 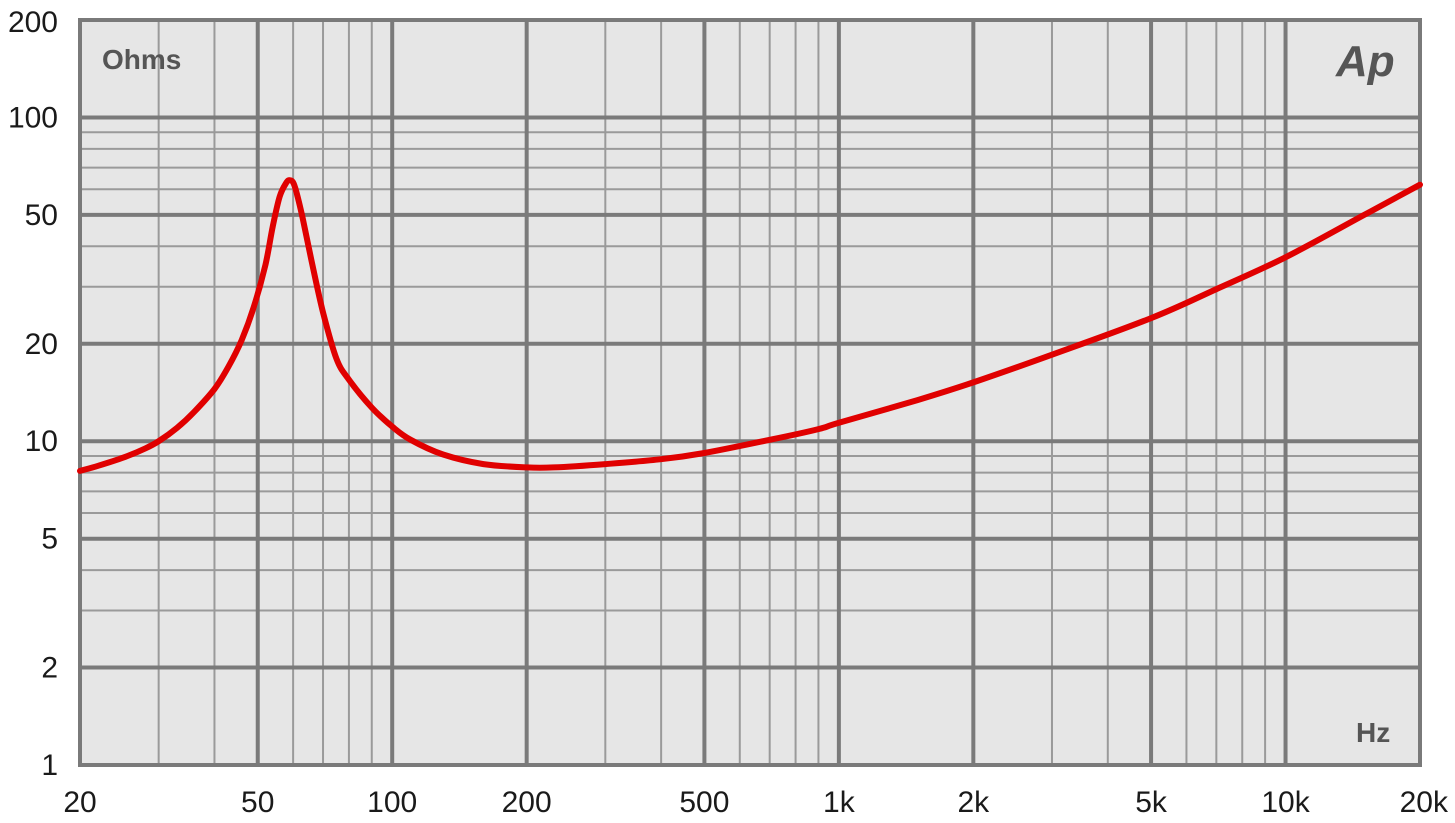 I want to click on x-tick-label: 2k, so click(x=973, y=802).